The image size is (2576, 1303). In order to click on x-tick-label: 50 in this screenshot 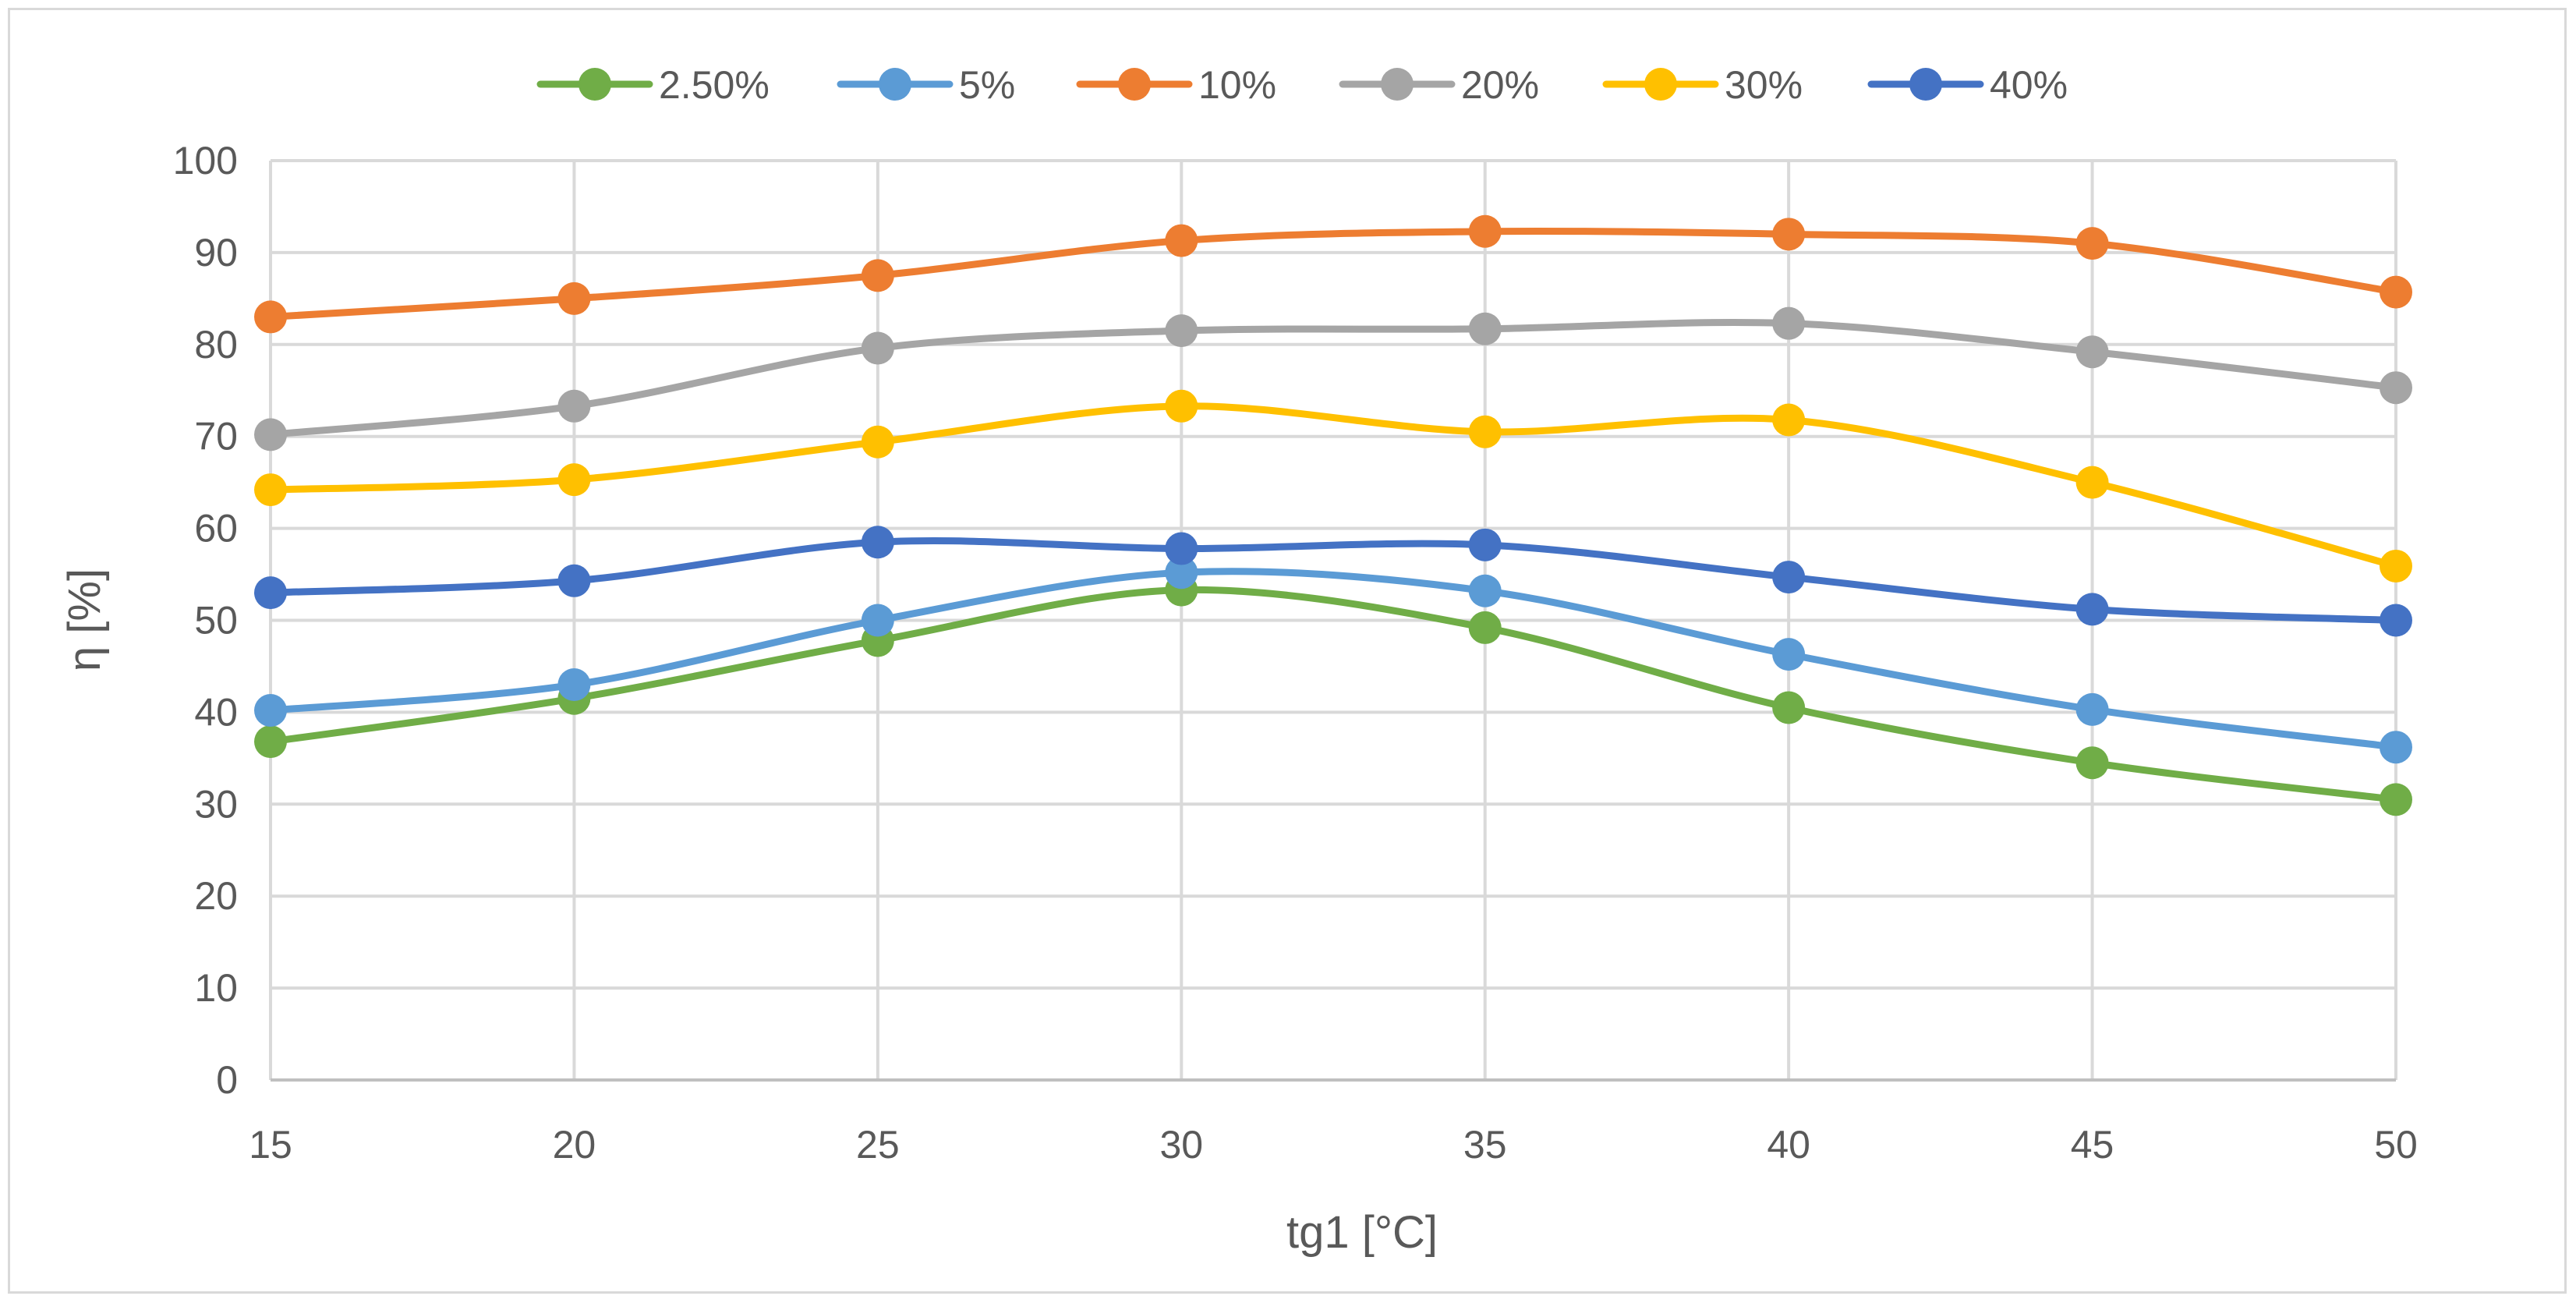, I will do `click(2396, 1145)`.